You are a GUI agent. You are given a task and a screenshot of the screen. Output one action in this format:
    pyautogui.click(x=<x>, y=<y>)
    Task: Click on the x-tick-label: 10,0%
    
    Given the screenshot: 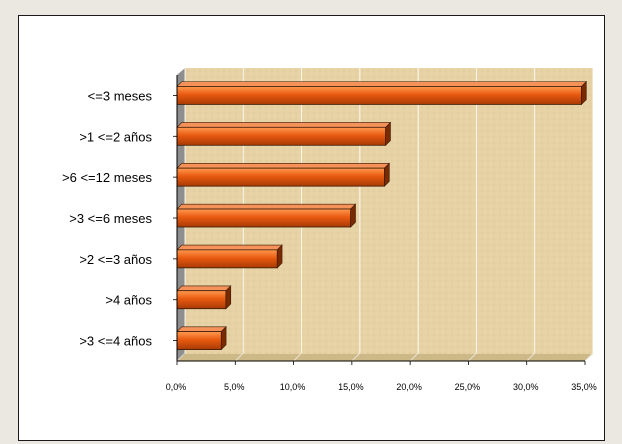 What is the action you would take?
    pyautogui.click(x=293, y=387)
    